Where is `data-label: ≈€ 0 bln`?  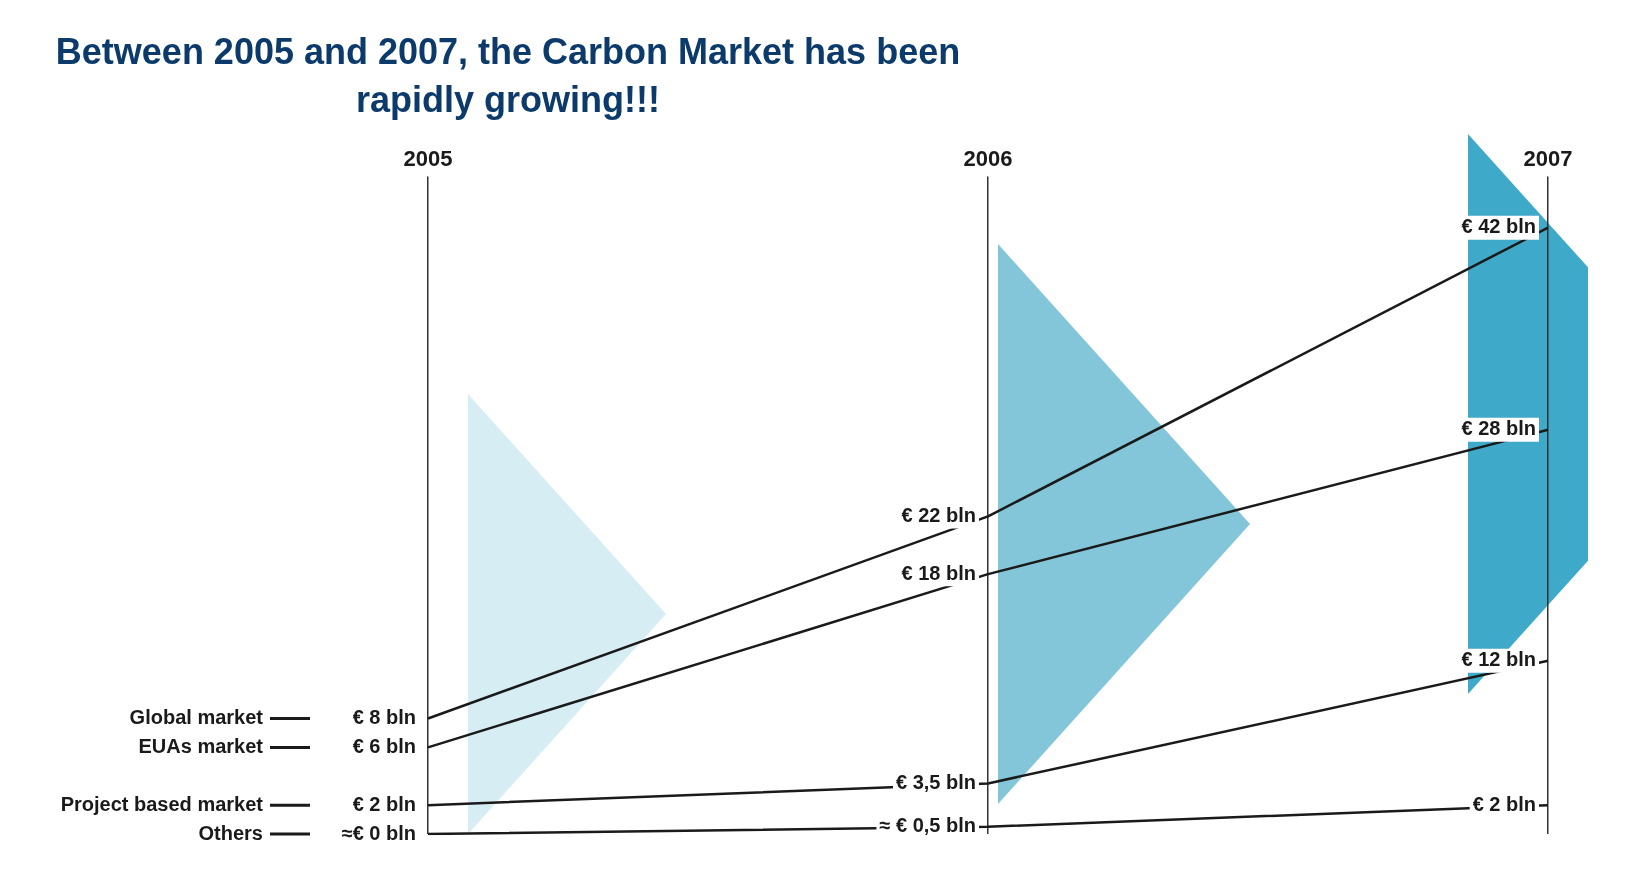 data-label: ≈€ 0 bln is located at coordinates (378, 832).